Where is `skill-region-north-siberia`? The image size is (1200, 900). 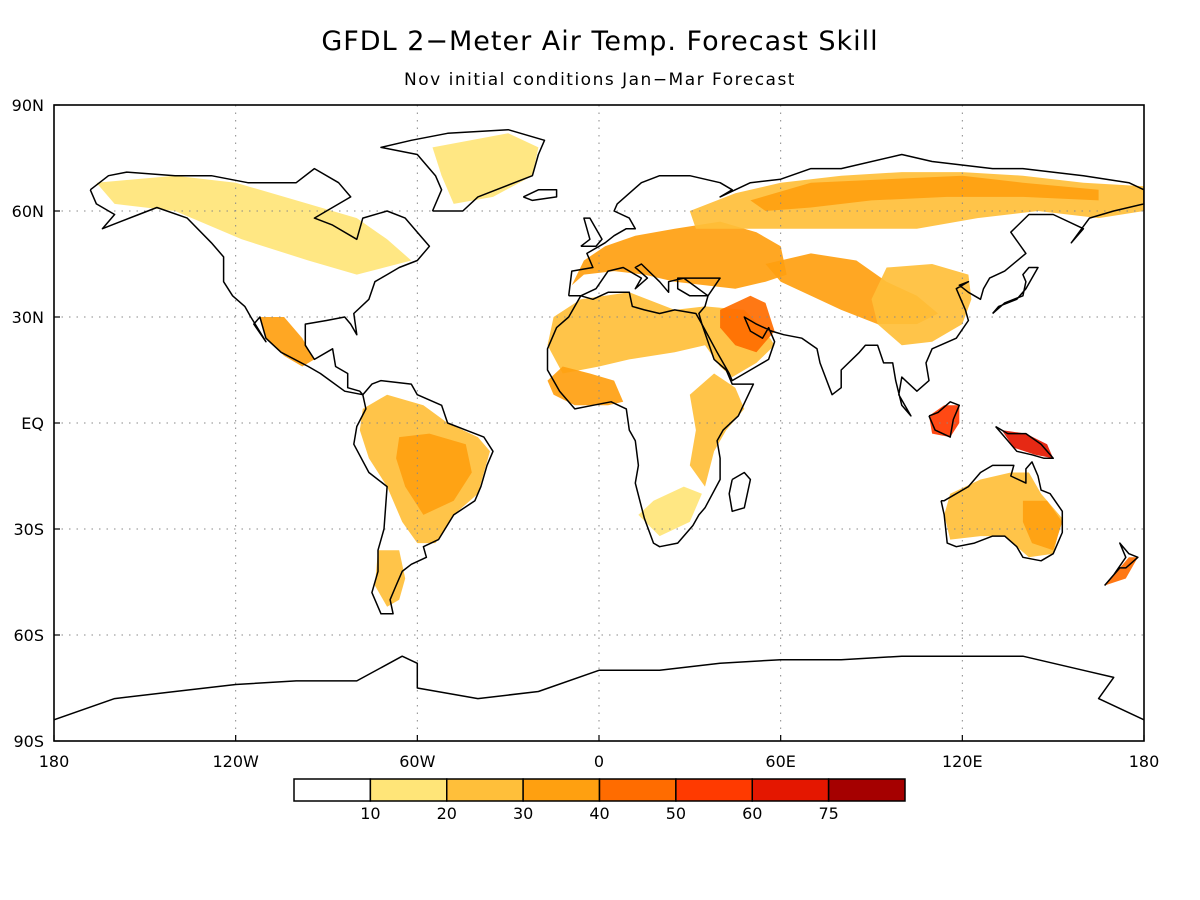
skill-region-north-siberia is located at coordinates (924, 193).